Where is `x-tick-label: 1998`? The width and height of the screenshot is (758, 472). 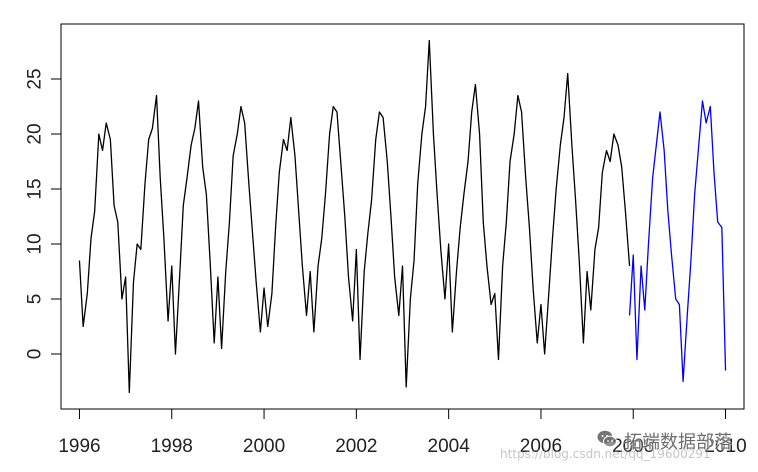 x-tick-label: 1998 is located at coordinates (172, 446).